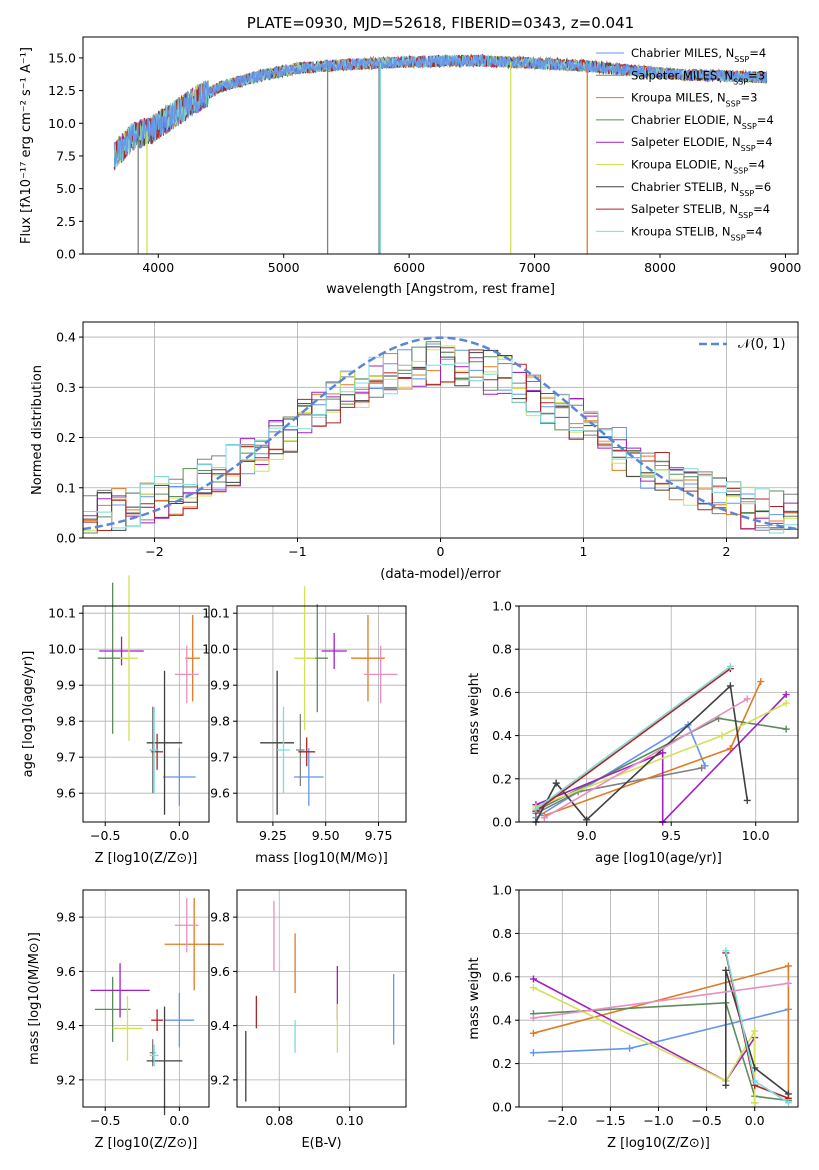  I want to click on y-tick-label: 0.8, so click(502, 649).